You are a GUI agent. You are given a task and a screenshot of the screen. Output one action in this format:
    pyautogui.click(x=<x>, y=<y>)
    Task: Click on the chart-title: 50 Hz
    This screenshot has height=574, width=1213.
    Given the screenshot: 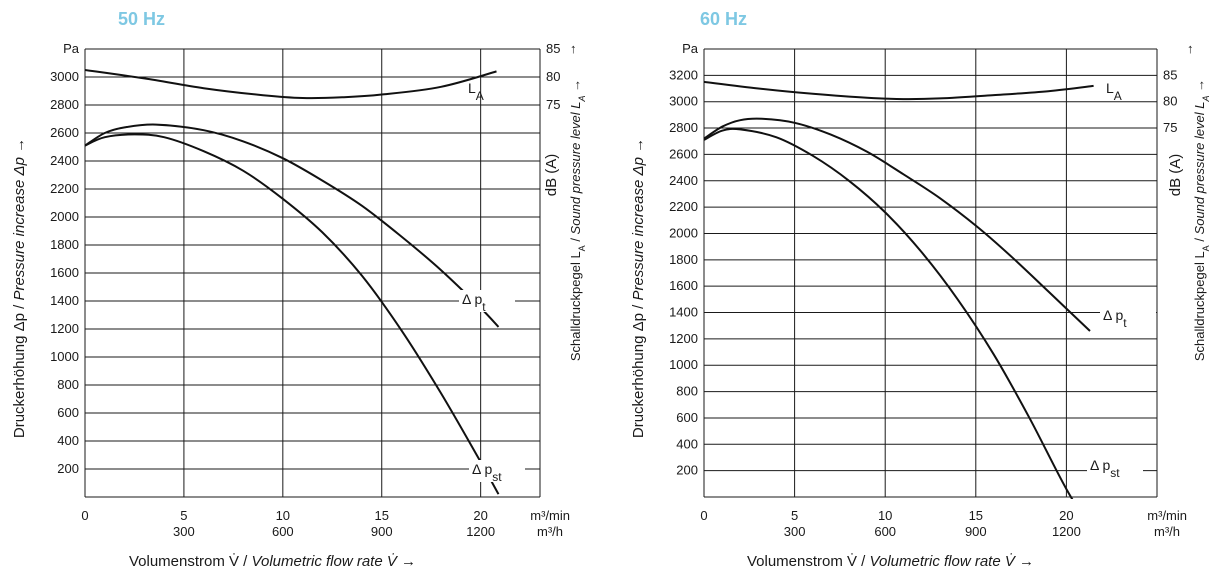 What is the action you would take?
    pyautogui.click(x=141, y=19)
    